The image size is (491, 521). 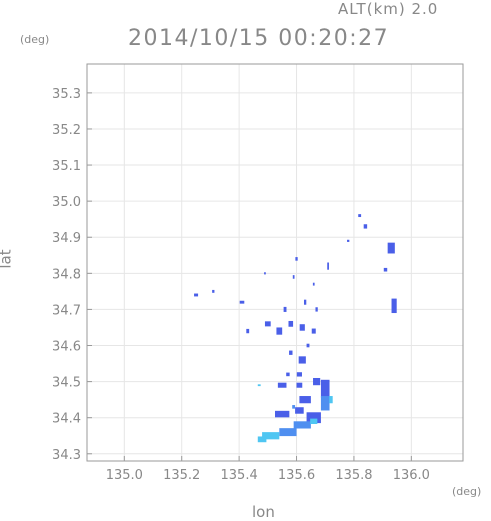 I want to click on chart-title-timestamp: 2014/10/15 00:20:27, so click(x=259, y=38).